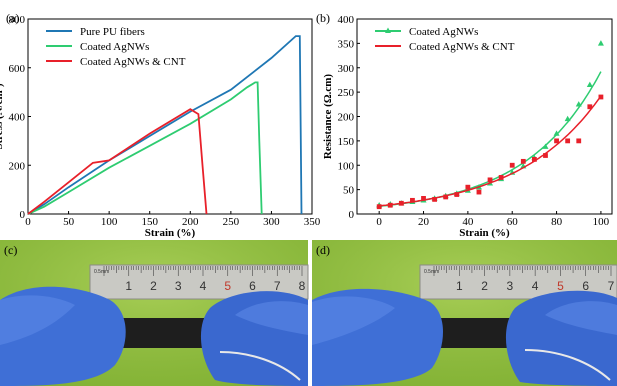 This screenshot has height=386, width=617. I want to click on panel-a-label: (a), so click(12, 18).